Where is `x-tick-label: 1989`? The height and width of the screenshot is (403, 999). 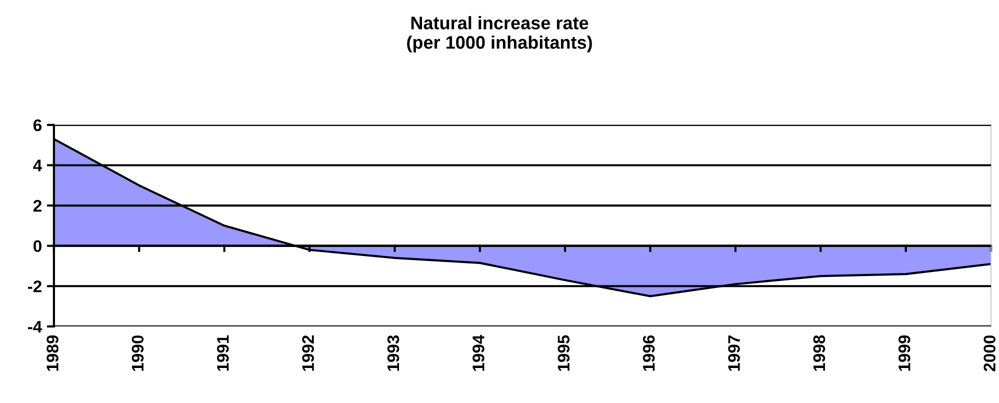 x-tick-label: 1989 is located at coordinates (52, 353).